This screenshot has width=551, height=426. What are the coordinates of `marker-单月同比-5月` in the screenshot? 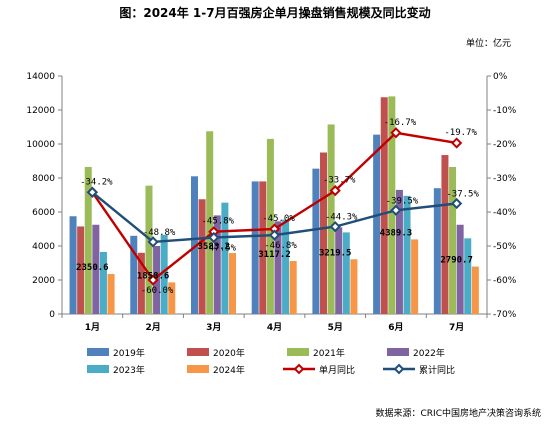 It's located at (335, 190).